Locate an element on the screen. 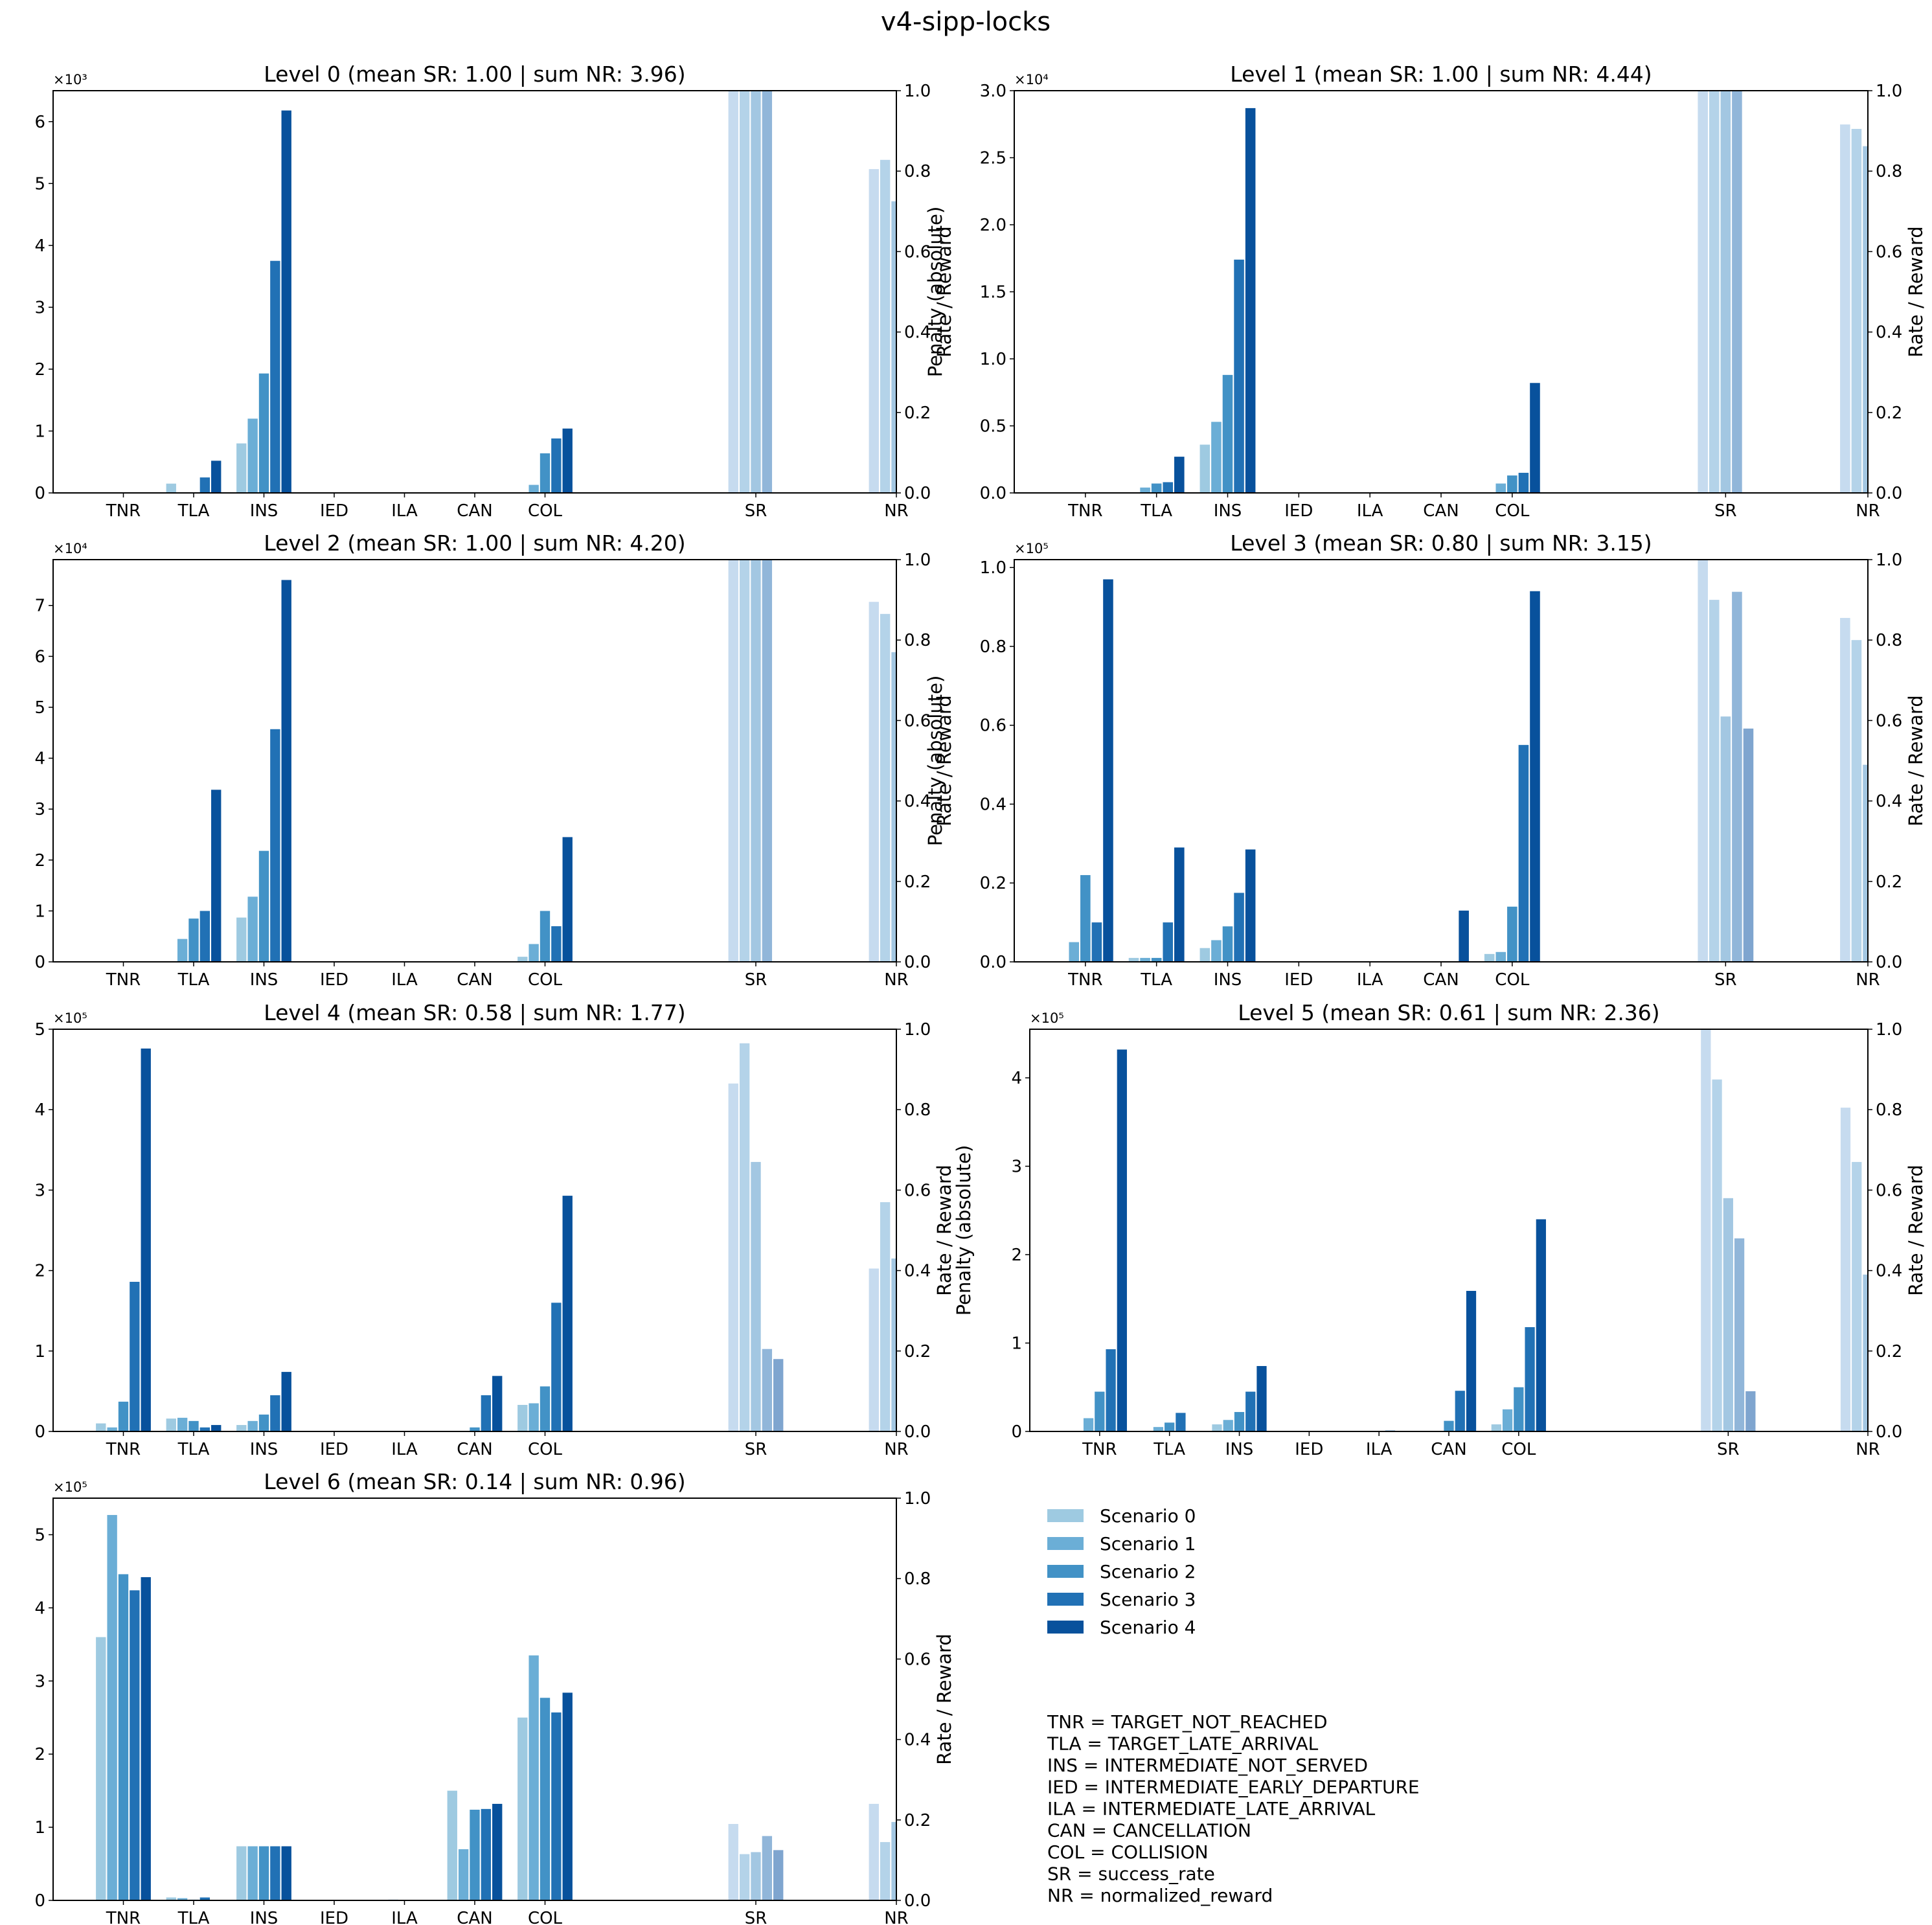  y-tick-label: 3 is located at coordinates (1016, 1167).